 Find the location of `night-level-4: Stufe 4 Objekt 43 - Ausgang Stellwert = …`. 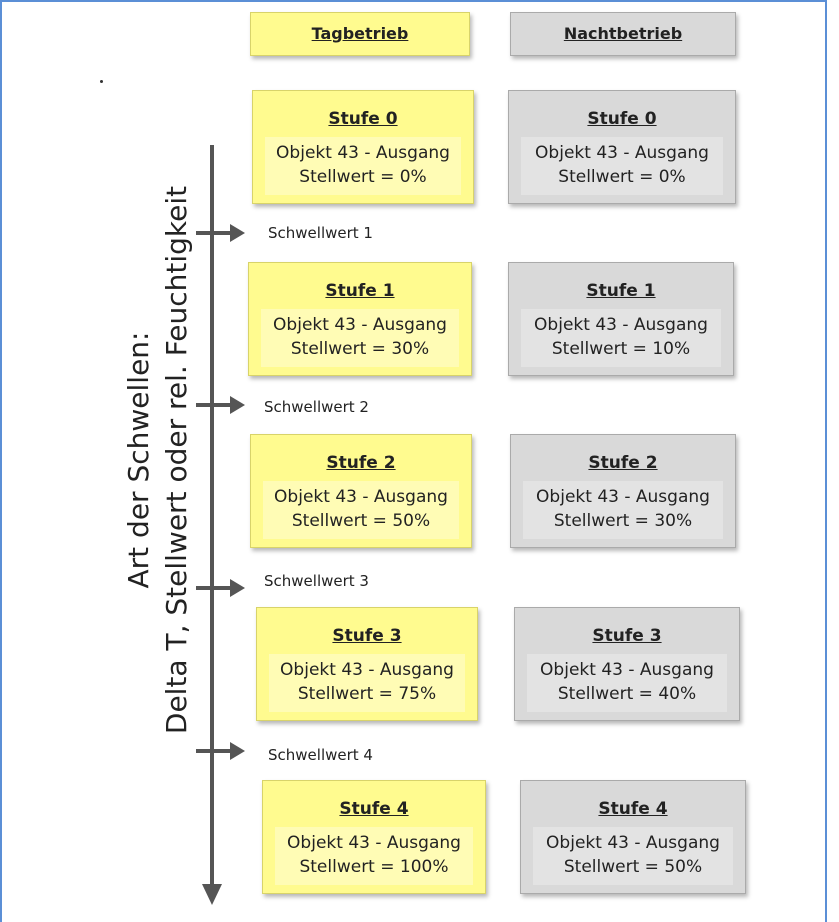

night-level-4: Stufe 4 Objekt 43 - Ausgang Stellwert = … is located at coordinates (633, 837).